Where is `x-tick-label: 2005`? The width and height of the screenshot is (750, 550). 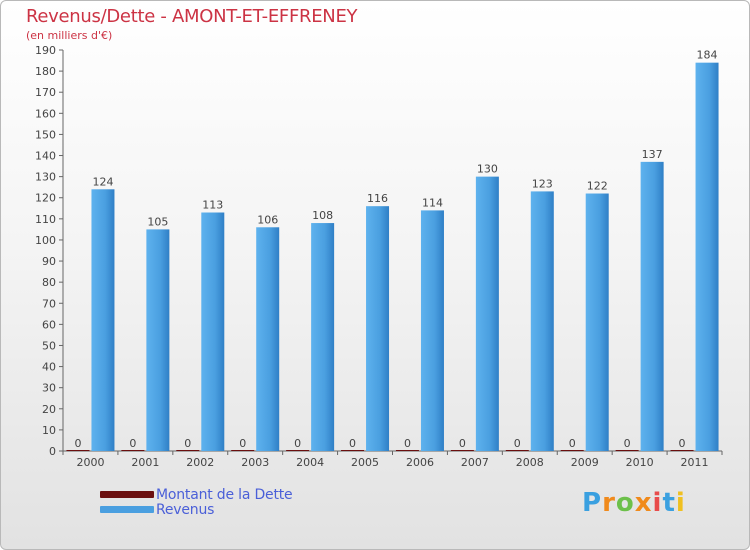
x-tick-label: 2005 is located at coordinates (365, 462).